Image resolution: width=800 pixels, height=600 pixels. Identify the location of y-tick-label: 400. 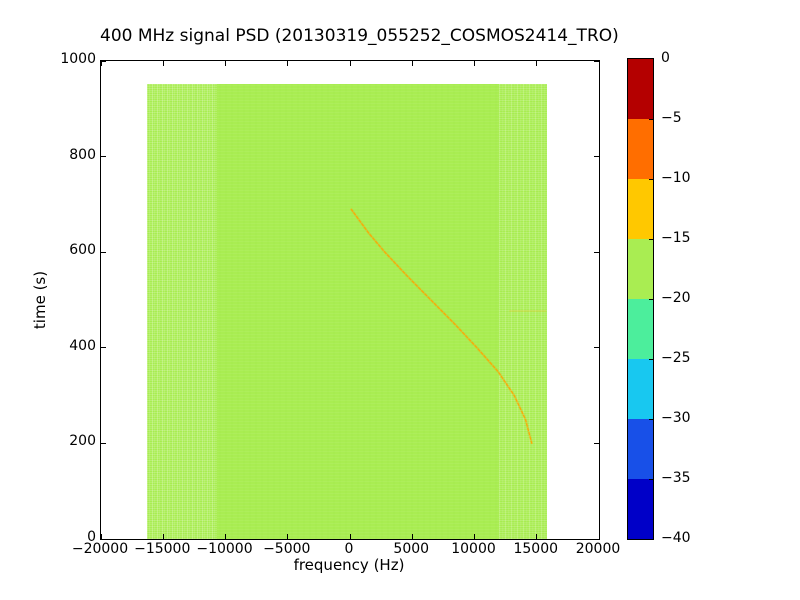
(82, 345).